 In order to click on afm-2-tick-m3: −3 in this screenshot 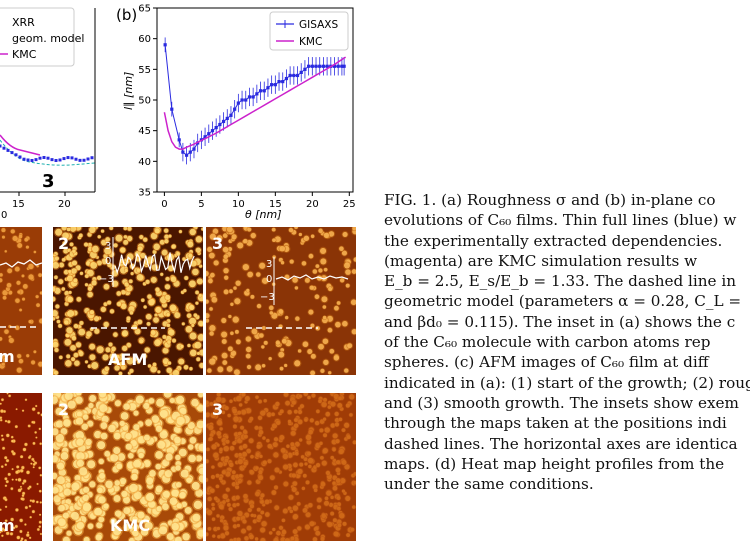, I will do `click(106, 279)`.